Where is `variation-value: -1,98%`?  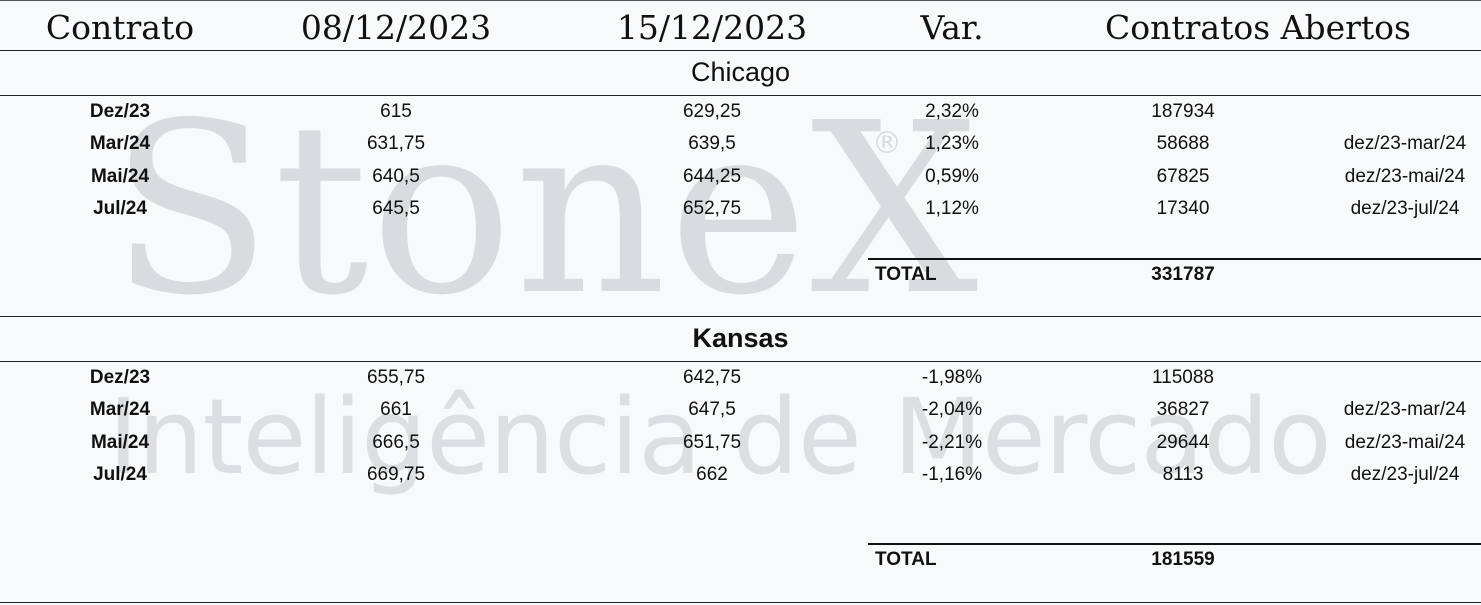
variation-value: -1,98% is located at coordinates (952, 377).